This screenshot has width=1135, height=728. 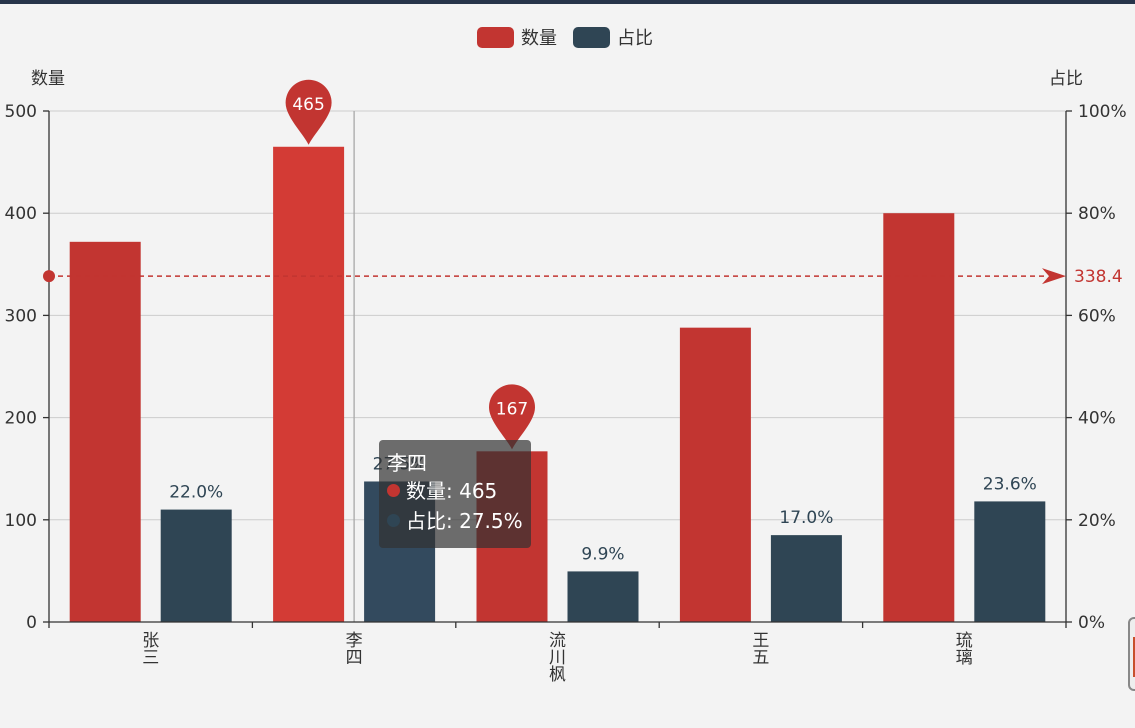 What do you see at coordinates (1010, 484) in the screenshot?
I see `bar-value-label: 23.6%` at bounding box center [1010, 484].